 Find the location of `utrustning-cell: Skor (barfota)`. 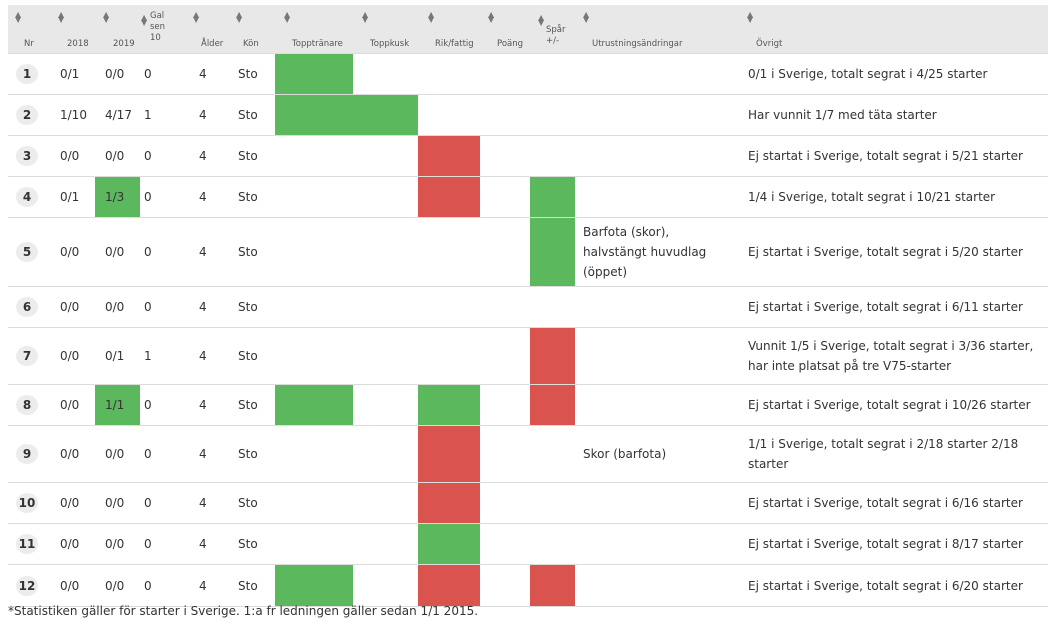

utrustning-cell: Skor (barfota) is located at coordinates (657, 454).